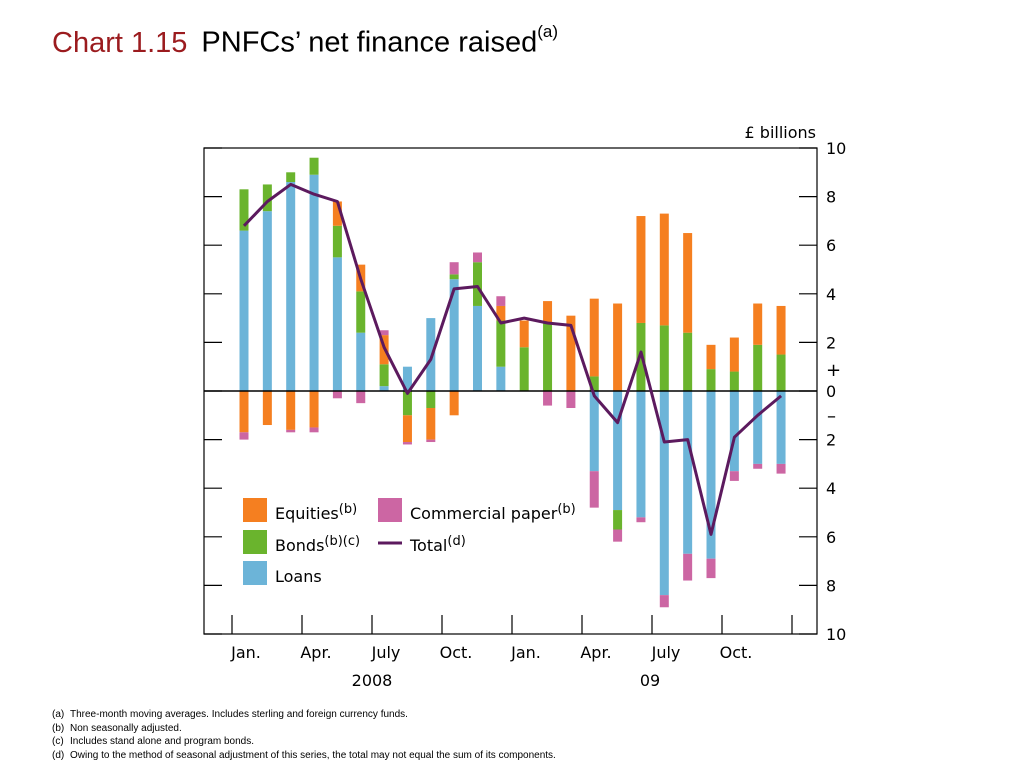 The height and width of the screenshot is (768, 1024). I want to click on chart-title-footnote-ref: (a), so click(547, 31).